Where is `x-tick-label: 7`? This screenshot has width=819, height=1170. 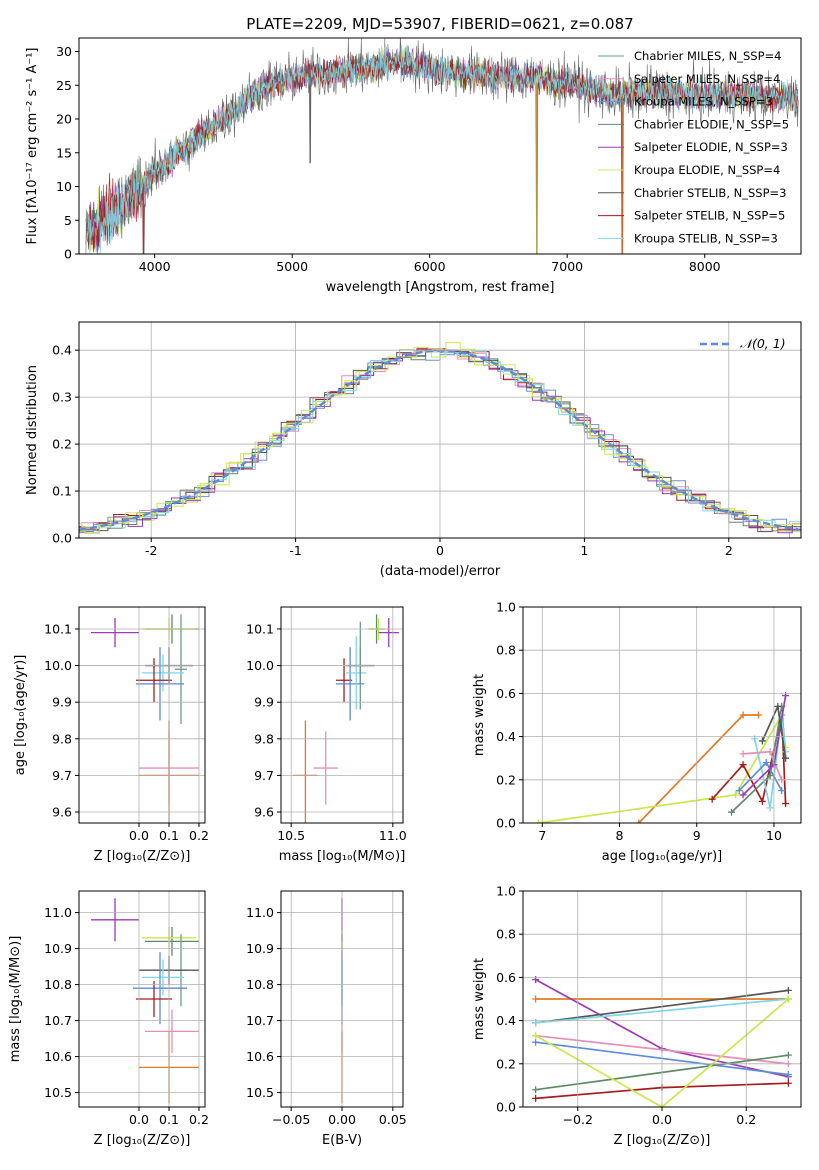
x-tick-label: 7 is located at coordinates (542, 835).